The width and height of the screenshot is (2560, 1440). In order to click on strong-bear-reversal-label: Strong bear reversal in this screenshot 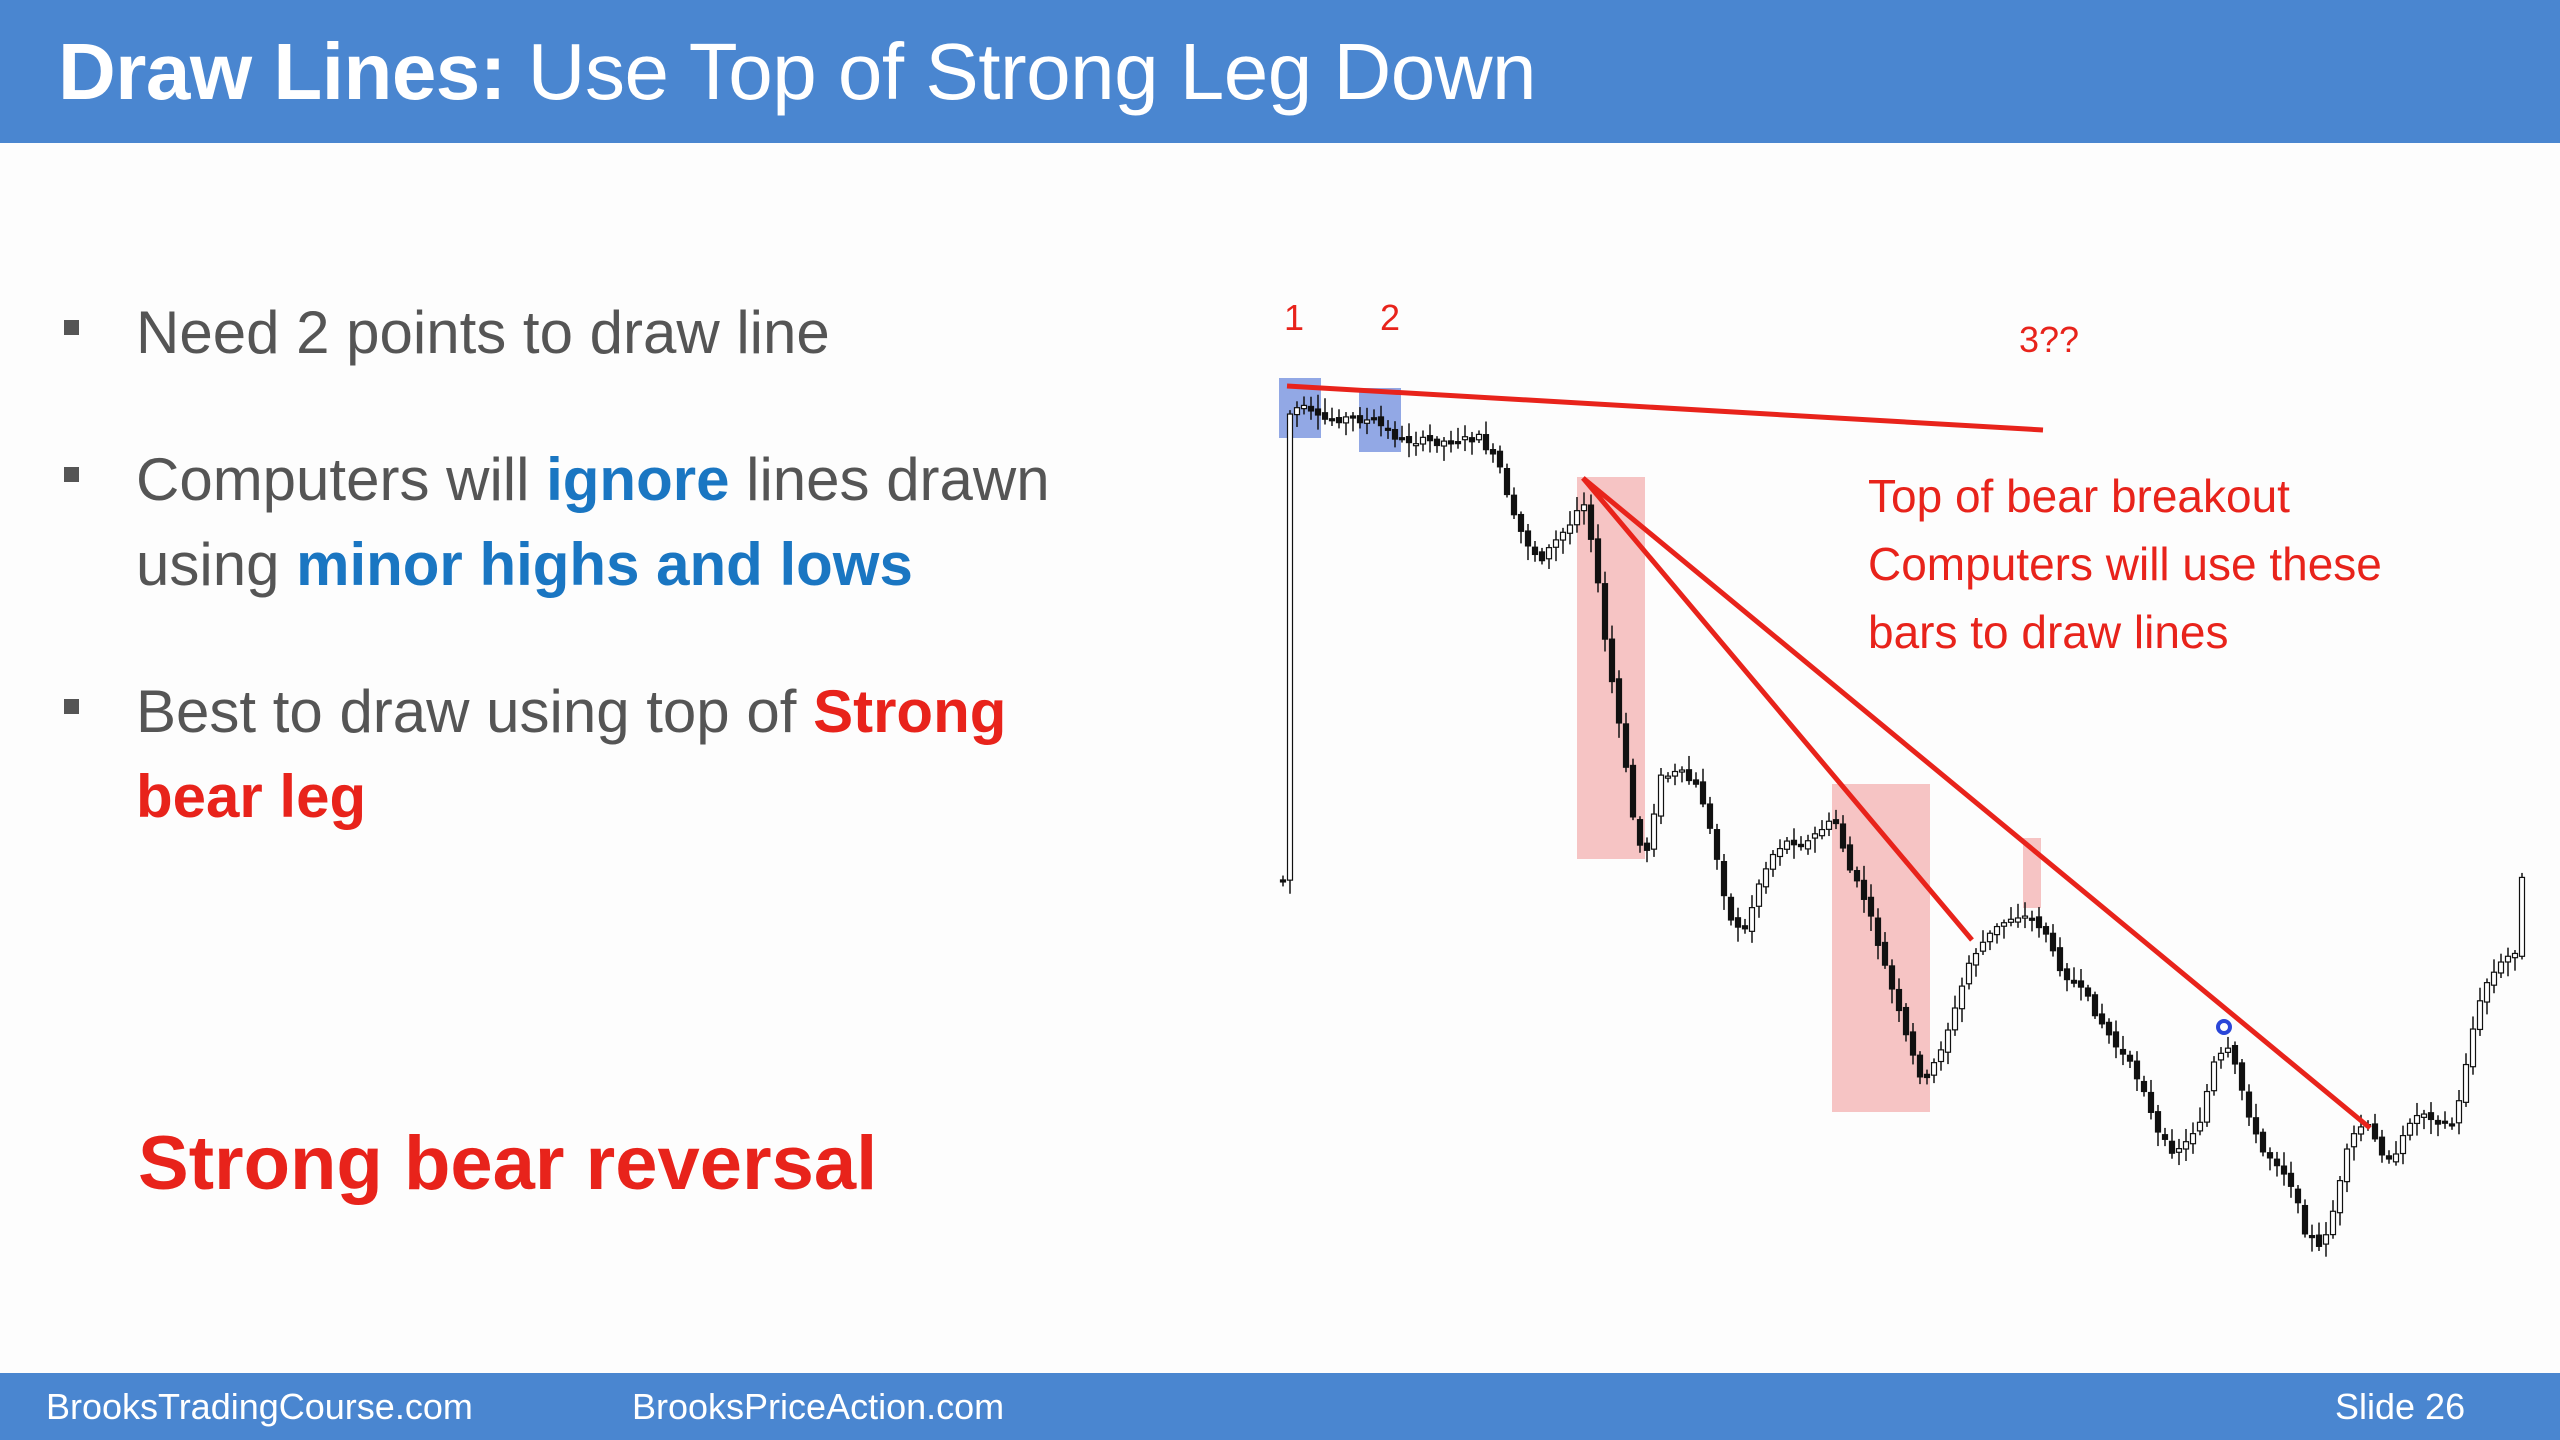, I will do `click(508, 1163)`.